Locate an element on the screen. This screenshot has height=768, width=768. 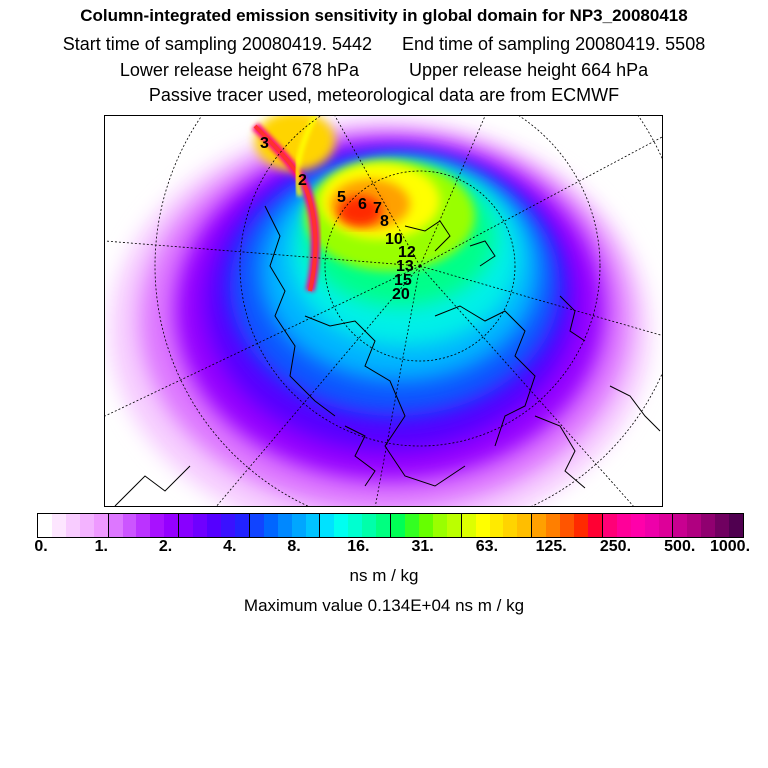
end-time: End time of sampling 20080419. 5508 is located at coordinates (554, 44).